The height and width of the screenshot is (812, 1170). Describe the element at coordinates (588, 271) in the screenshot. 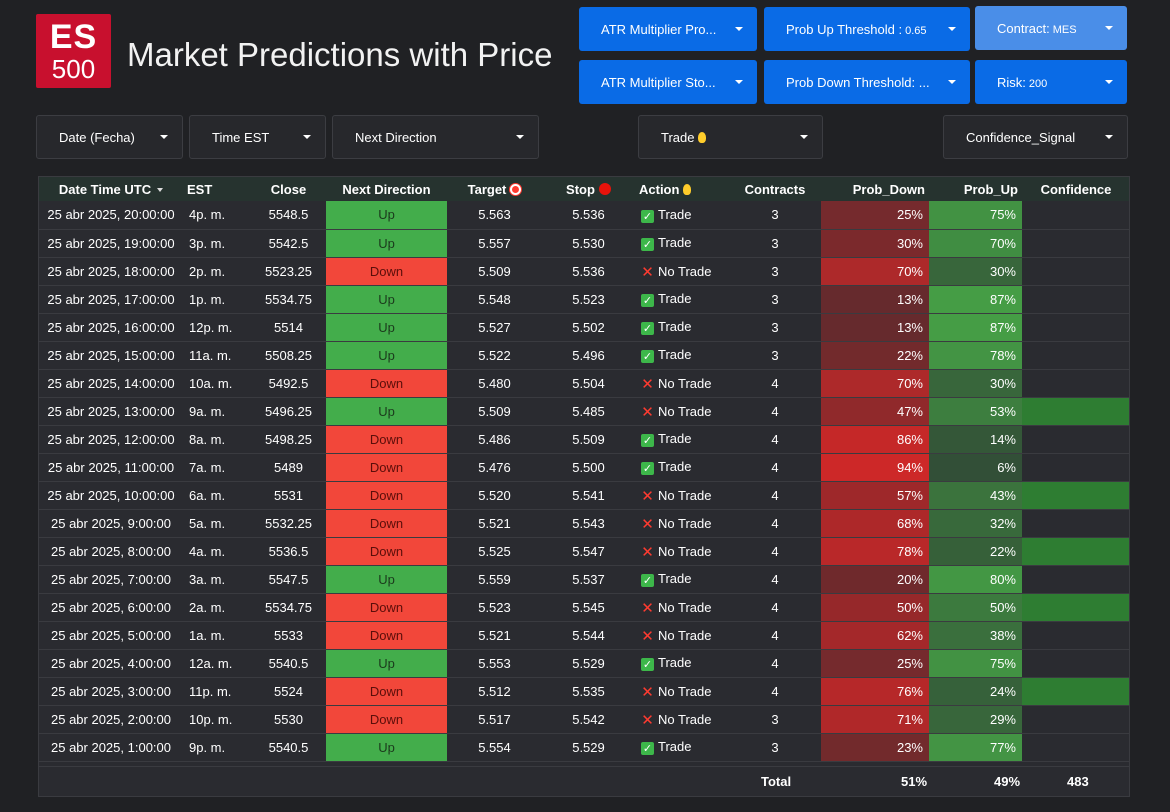

I see `cell-stop: 5.536` at that location.